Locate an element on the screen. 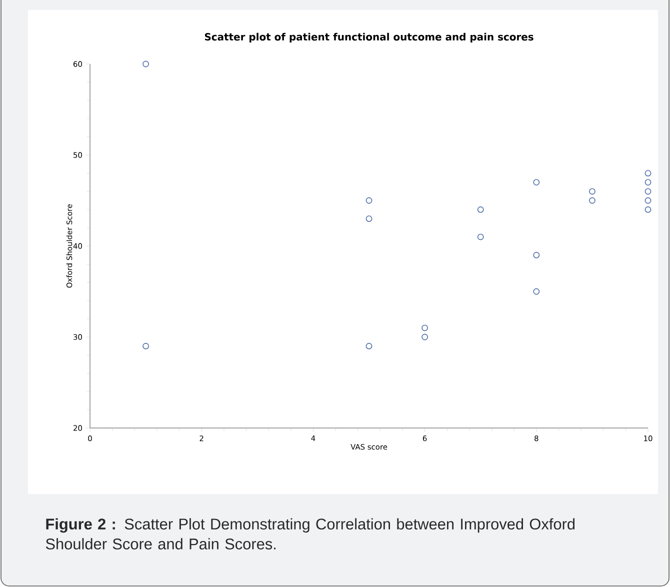 The width and height of the screenshot is (670, 587). text: Figure 2 : Scatter Plot Demonstrating Correlation between Improved Oxford Shoulder Score and Pain Scores. is located at coordinates (310, 534).